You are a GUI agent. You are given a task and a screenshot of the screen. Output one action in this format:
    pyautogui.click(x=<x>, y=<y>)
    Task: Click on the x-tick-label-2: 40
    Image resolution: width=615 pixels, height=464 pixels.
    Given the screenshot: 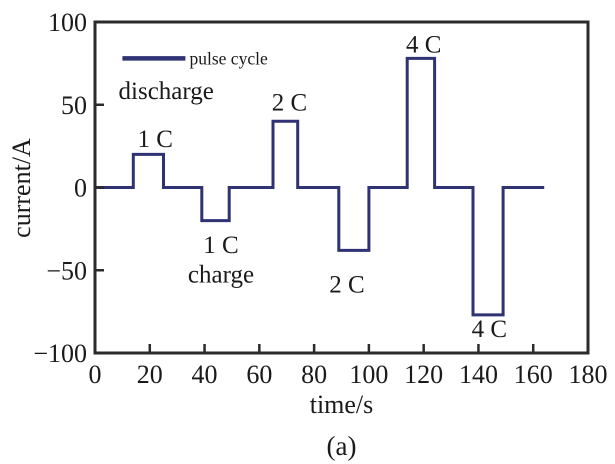 What is the action you would take?
    pyautogui.click(x=205, y=374)
    